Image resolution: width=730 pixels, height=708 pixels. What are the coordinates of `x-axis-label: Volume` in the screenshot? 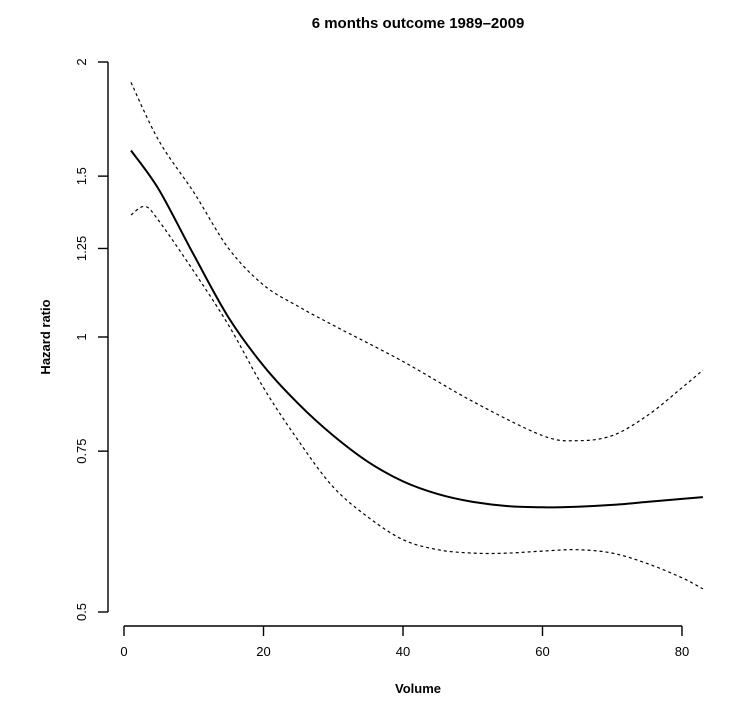 It's located at (418, 688).